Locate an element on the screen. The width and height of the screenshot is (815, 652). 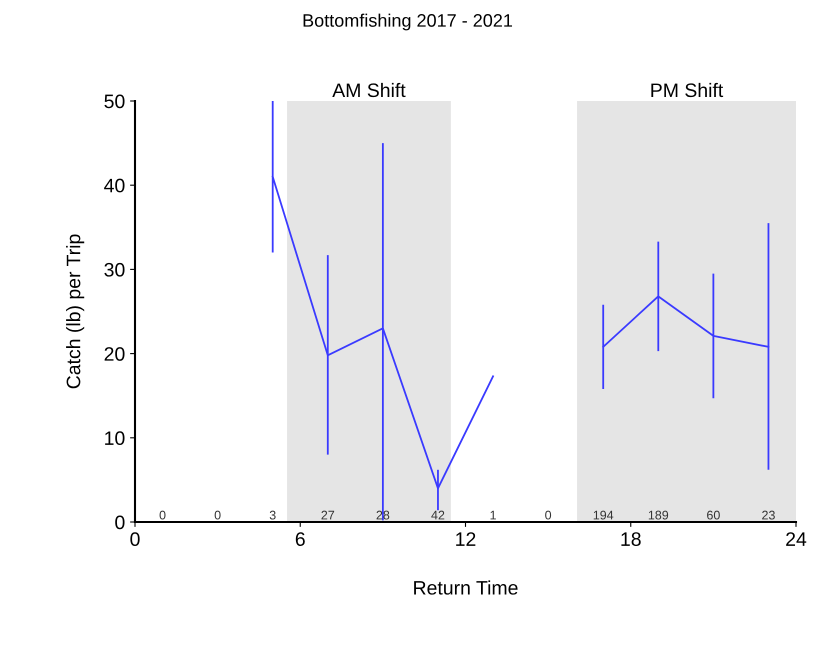
y-tick-label: 10 is located at coordinates (115, 438).